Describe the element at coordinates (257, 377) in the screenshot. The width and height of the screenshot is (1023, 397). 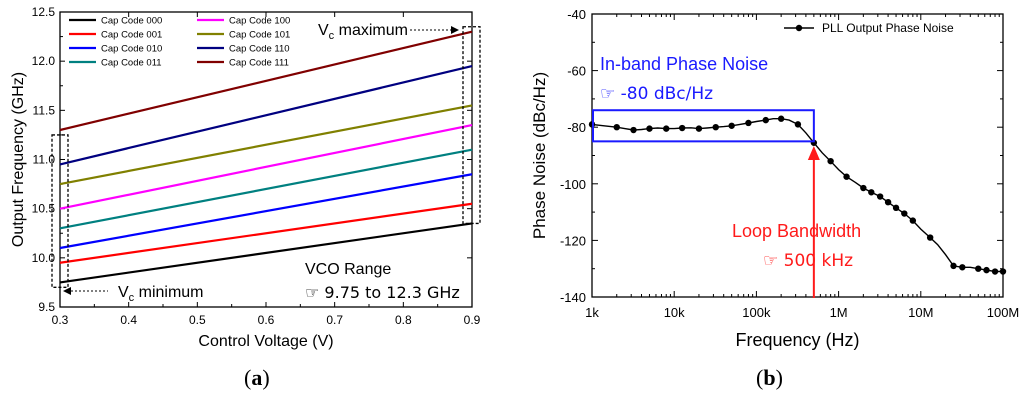
I see `panel-a-label: (a)` at that location.